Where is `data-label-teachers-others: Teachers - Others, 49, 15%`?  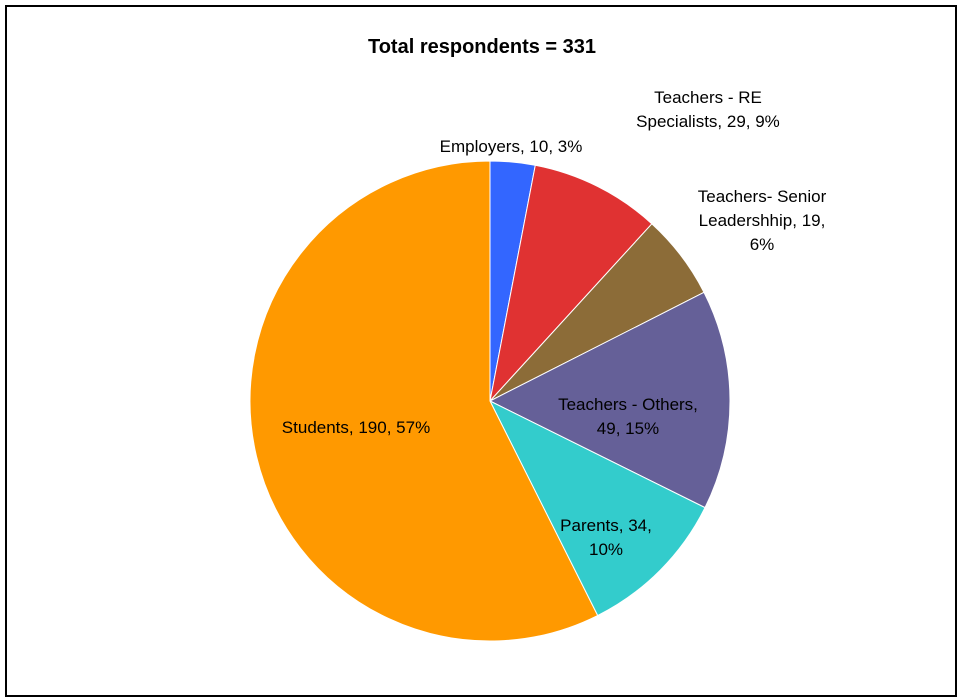
data-label-teachers-others: Teachers - Others, 49, 15% is located at coordinates (628, 416).